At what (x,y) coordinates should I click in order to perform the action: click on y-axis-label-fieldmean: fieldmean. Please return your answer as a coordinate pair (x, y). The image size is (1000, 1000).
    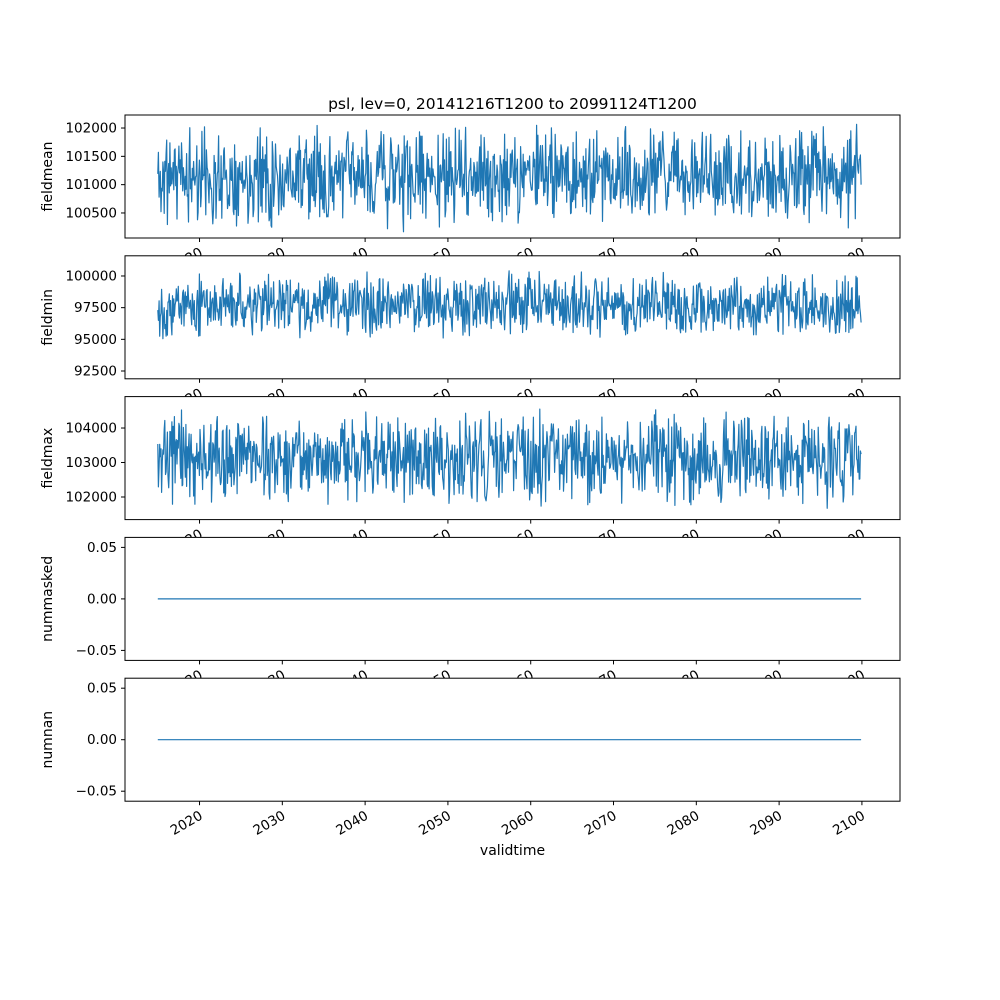
    Looking at the image, I should click on (48, 177).